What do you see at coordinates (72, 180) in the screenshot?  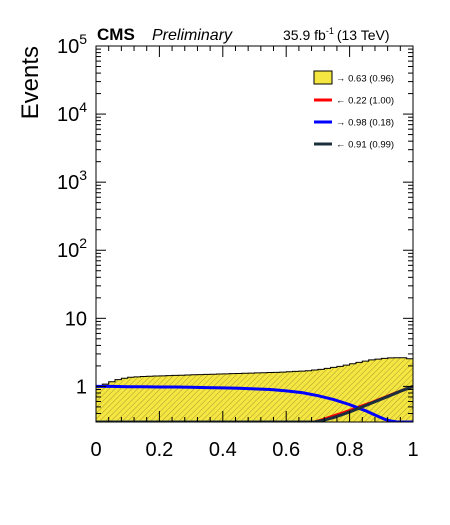 I see `y-tick-label: 10³` at bounding box center [72, 180].